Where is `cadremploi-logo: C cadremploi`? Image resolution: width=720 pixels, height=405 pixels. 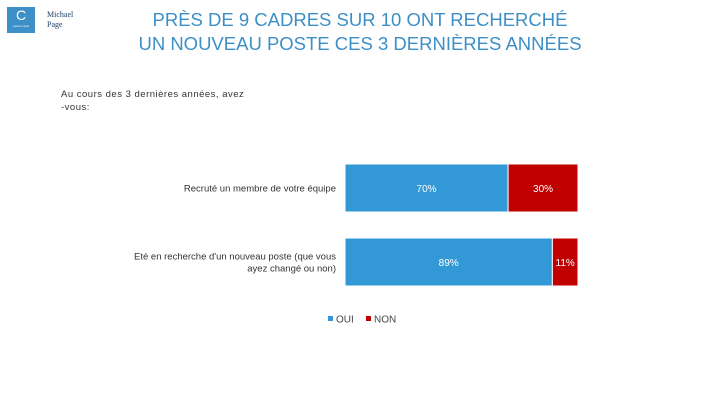
cadremploi-logo: C cadremploi is located at coordinates (21, 20).